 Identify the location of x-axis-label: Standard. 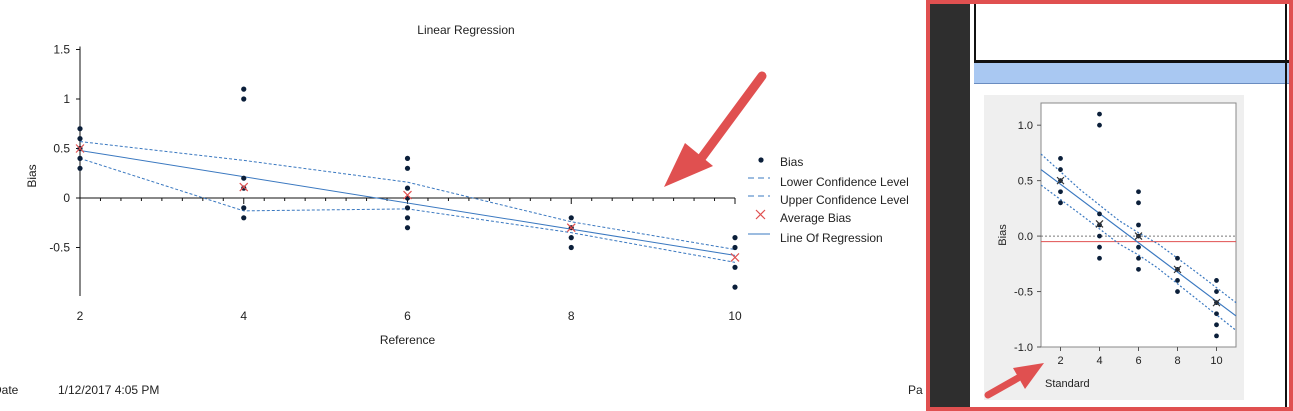
(1067, 384).